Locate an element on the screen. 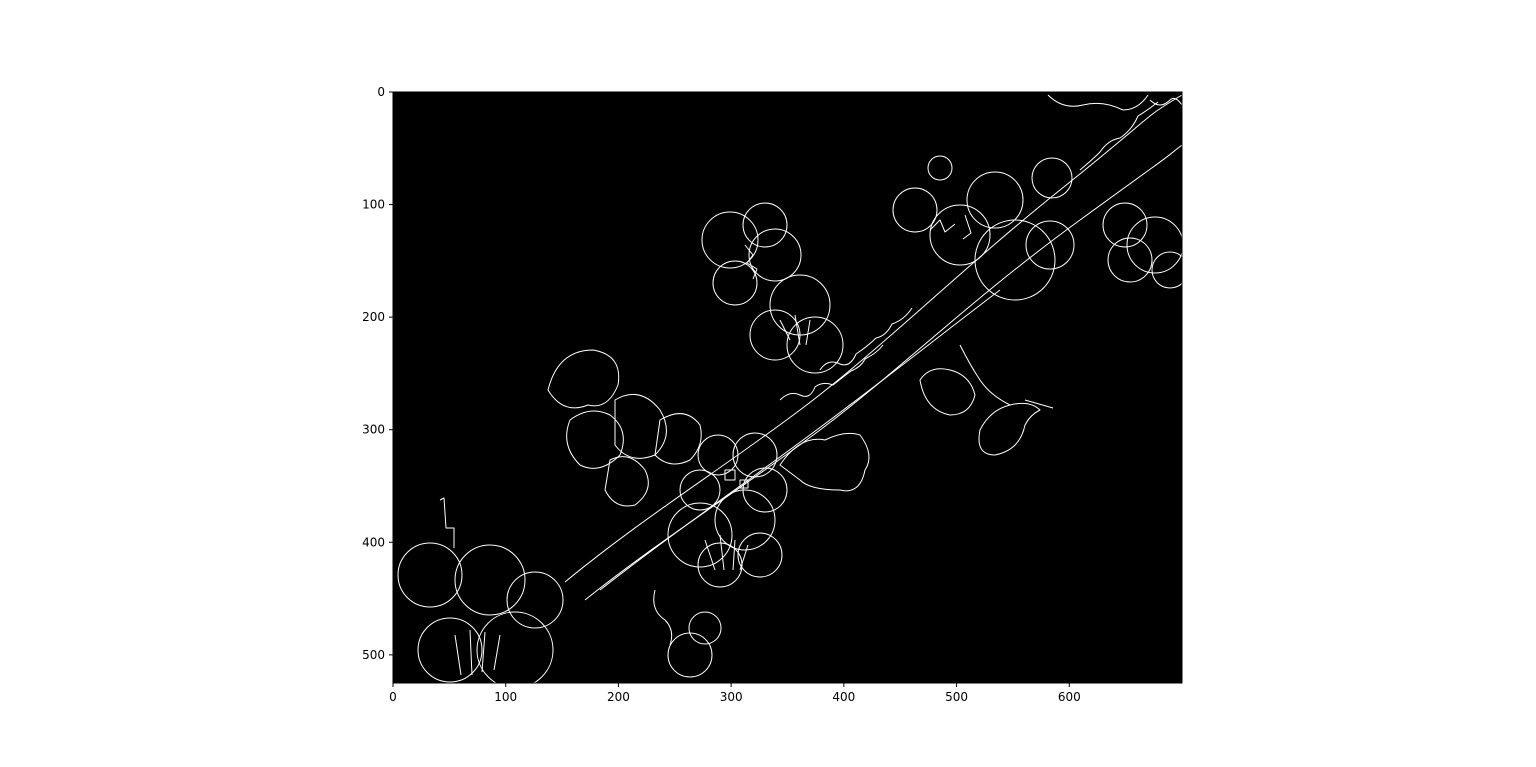  bud-tip is located at coordinates (1039, 404).